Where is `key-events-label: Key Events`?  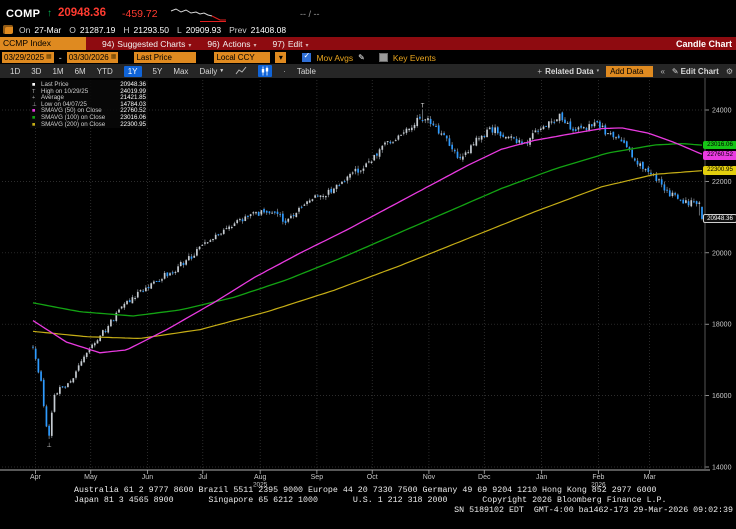 key-events-label: Key Events is located at coordinates (414, 57).